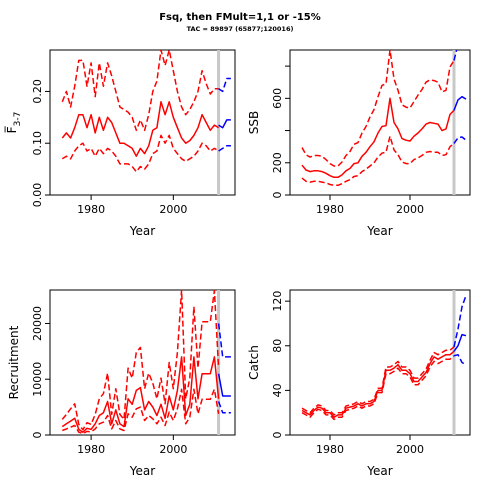  What do you see at coordinates (91, 209) in the screenshot?
I see `fbar-x-tick-label: 1980` at bounding box center [91, 209].